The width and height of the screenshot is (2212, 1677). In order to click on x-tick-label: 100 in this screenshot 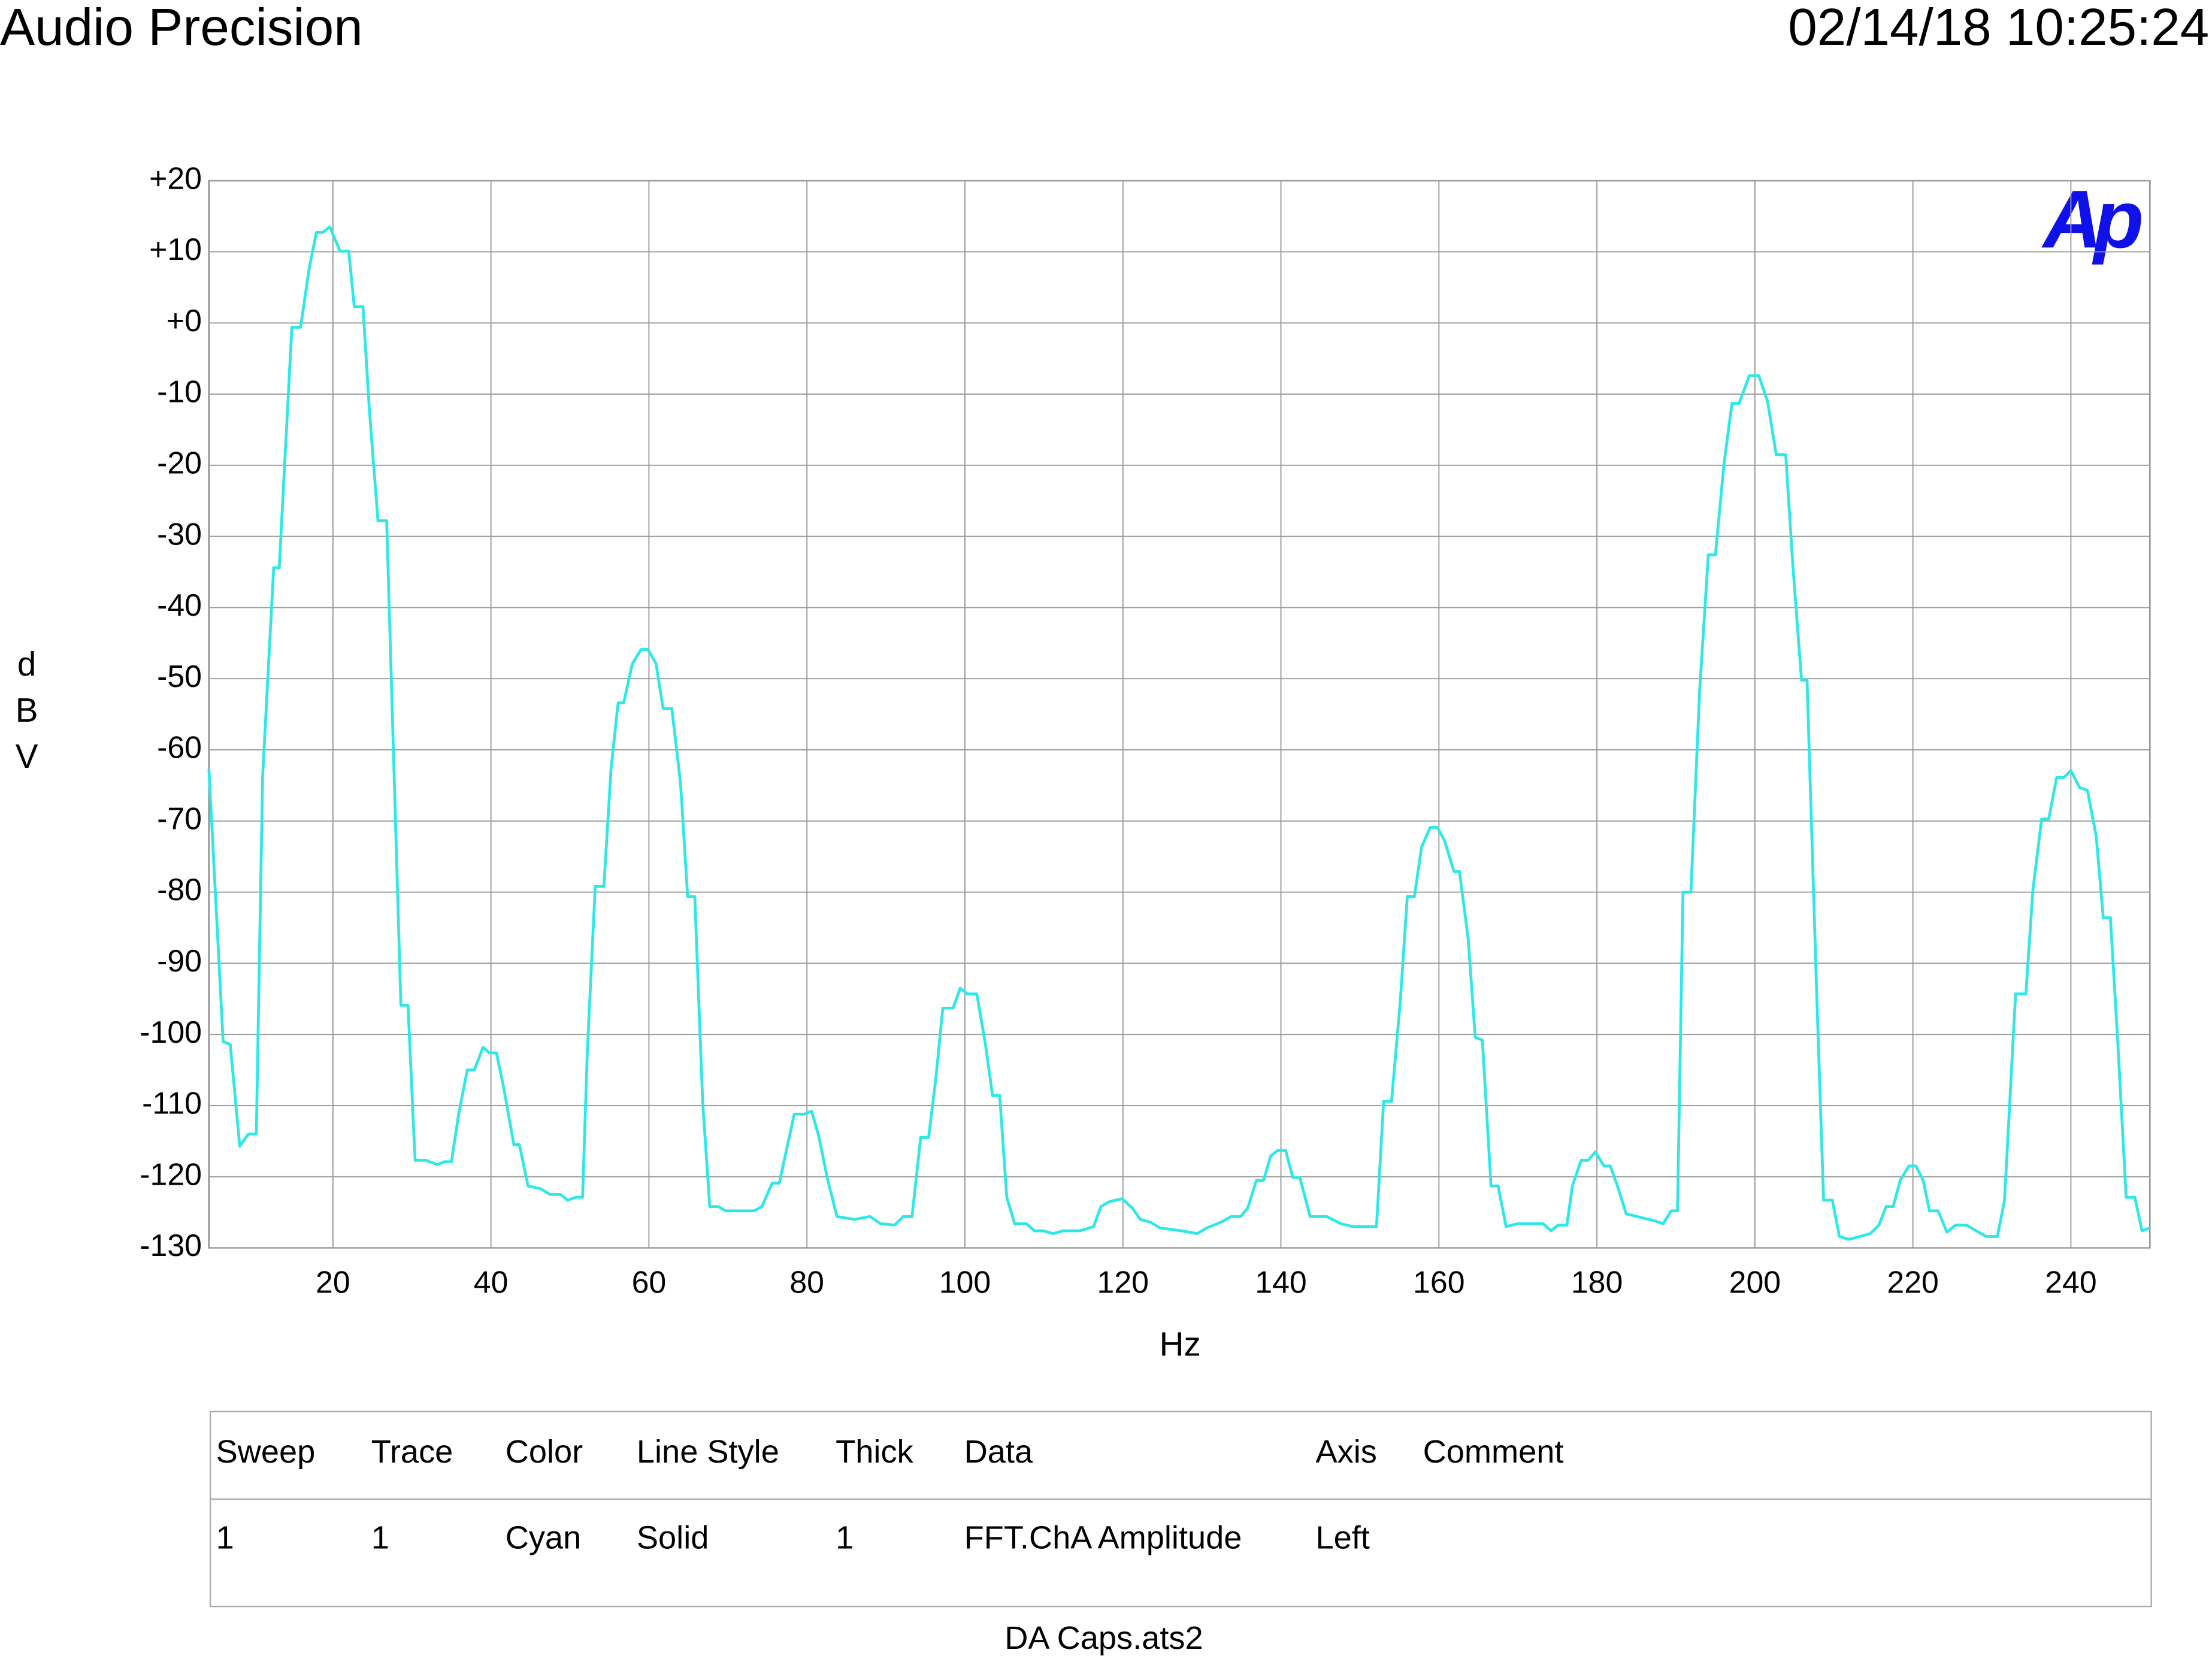, I will do `click(965, 1281)`.